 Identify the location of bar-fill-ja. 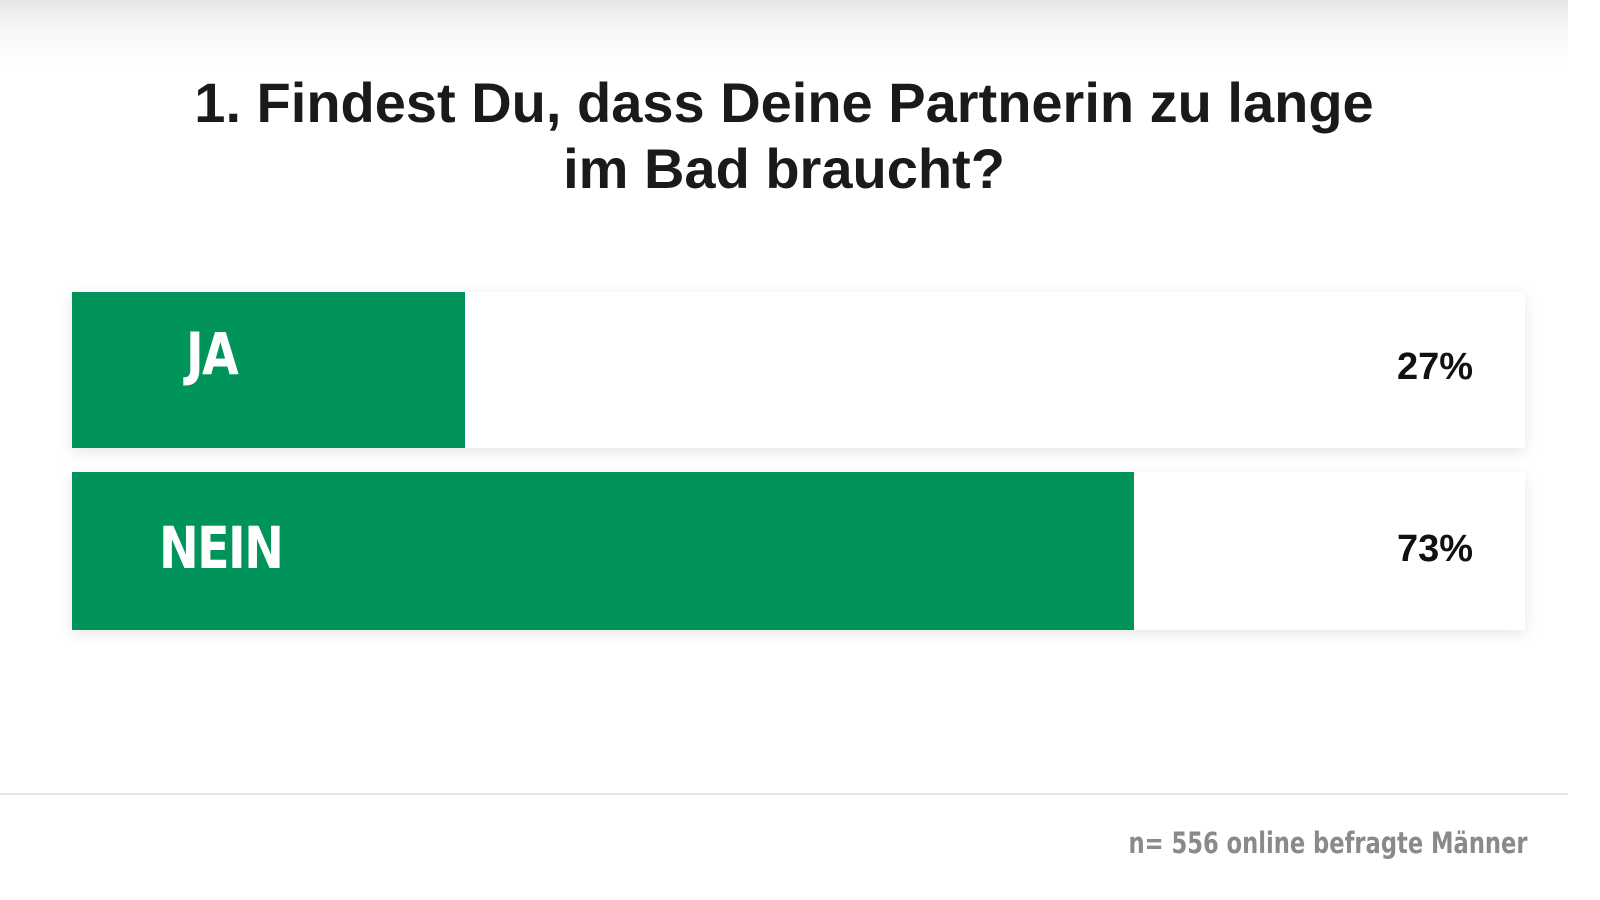
(268, 370).